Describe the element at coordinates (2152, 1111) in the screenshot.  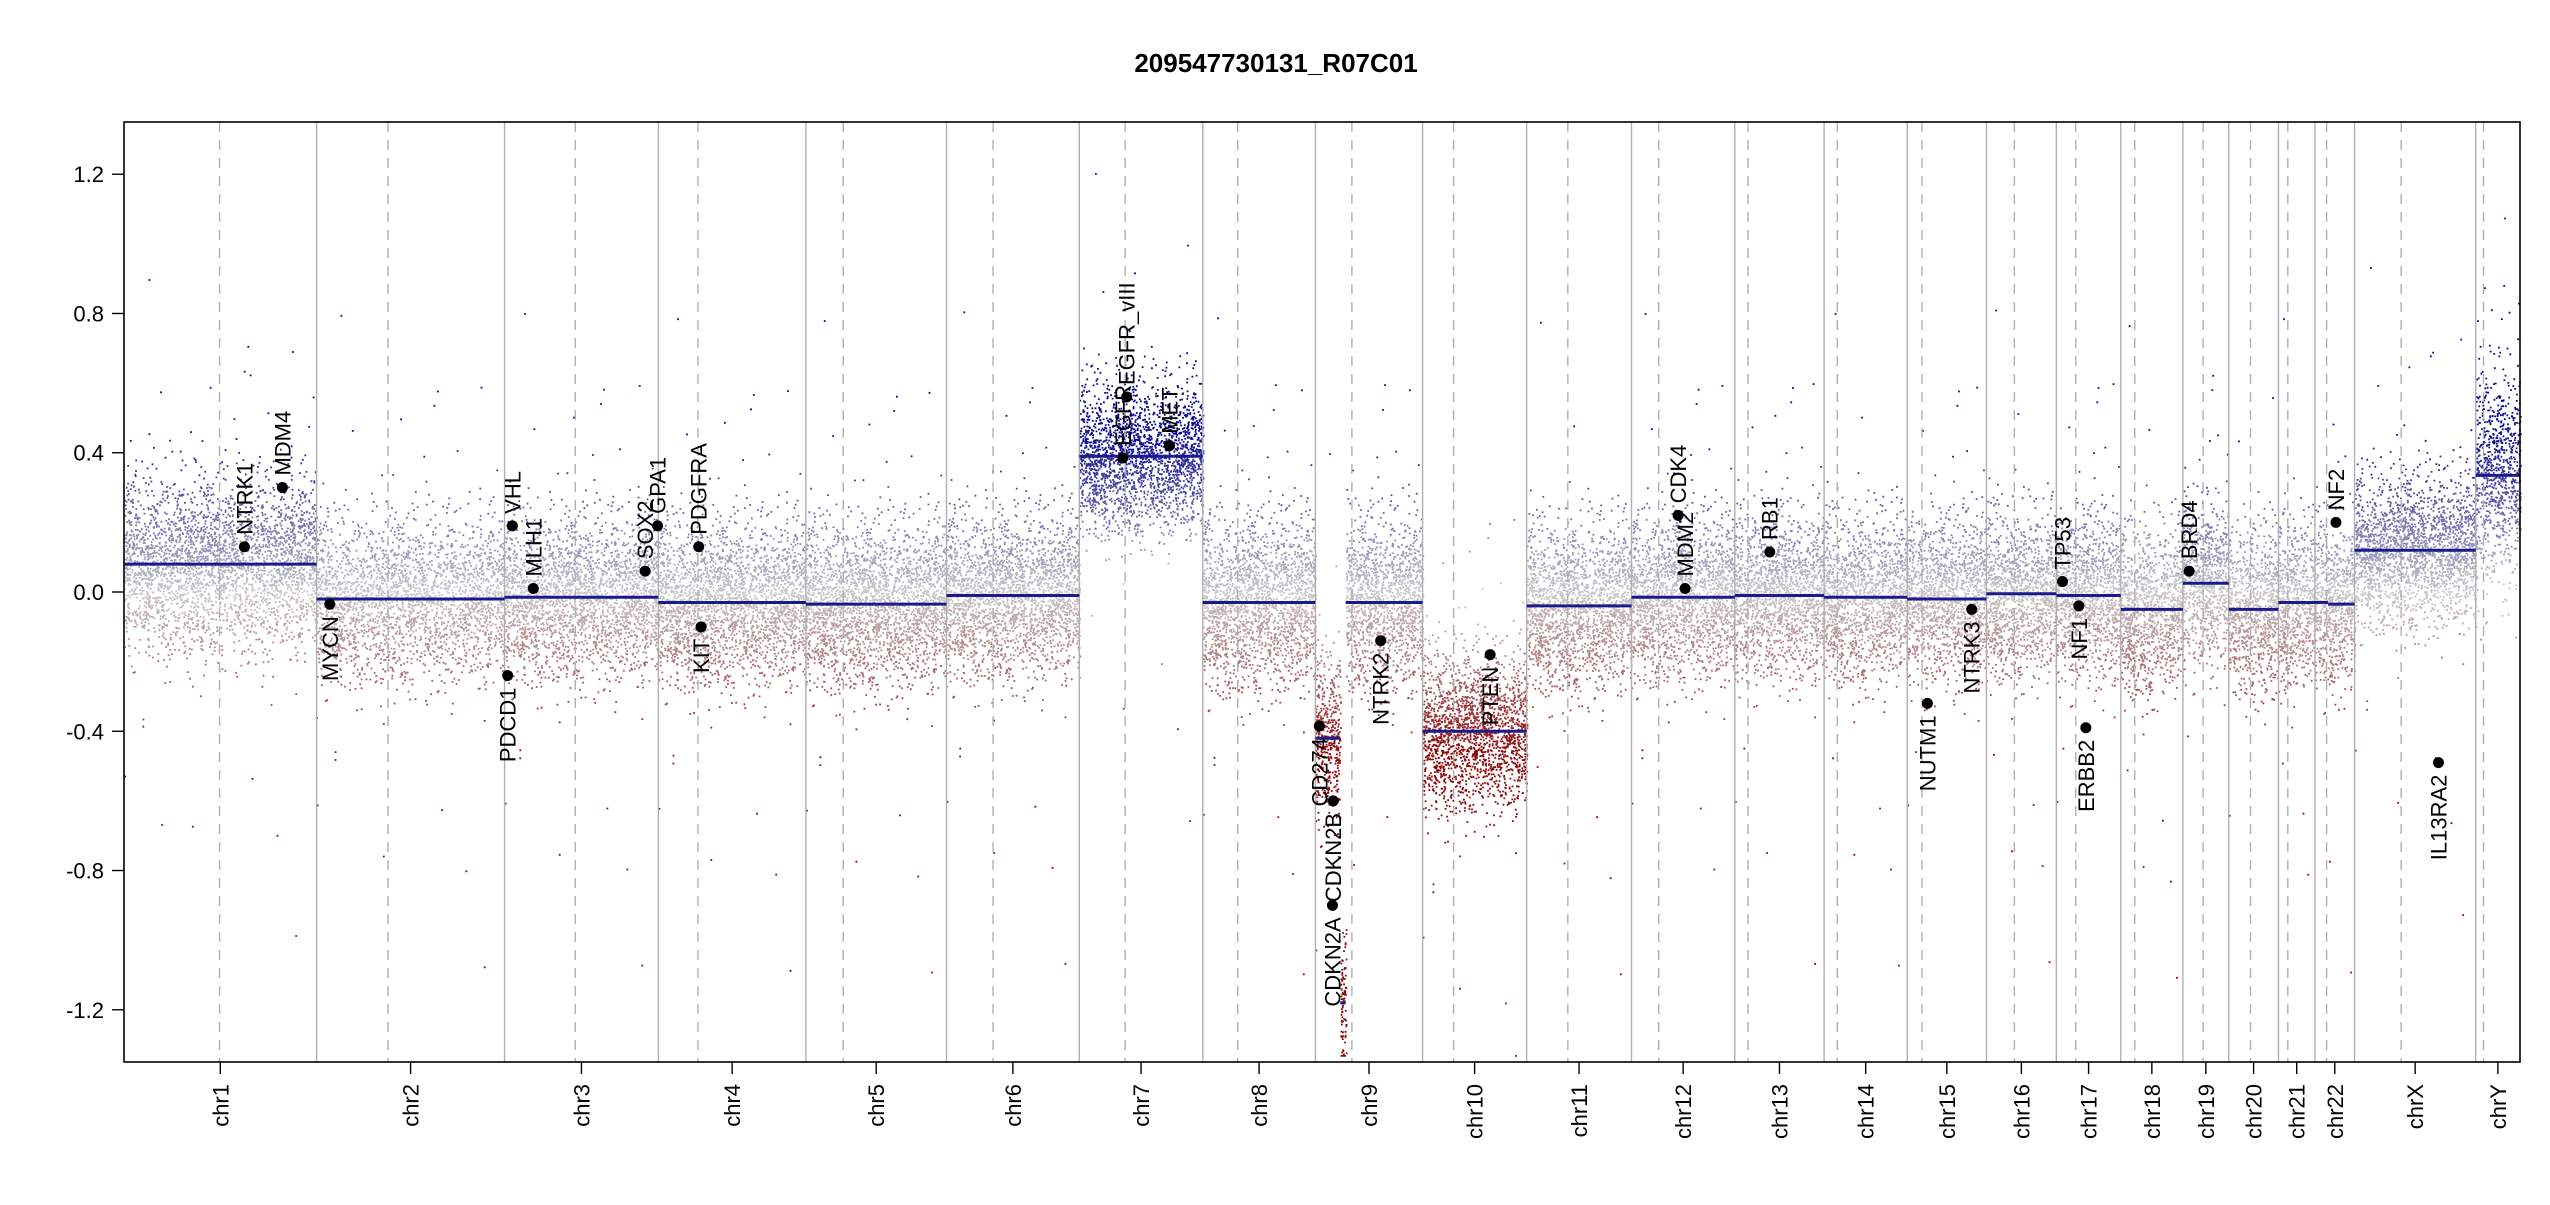
I see `x-tick-label: chr18` at that location.